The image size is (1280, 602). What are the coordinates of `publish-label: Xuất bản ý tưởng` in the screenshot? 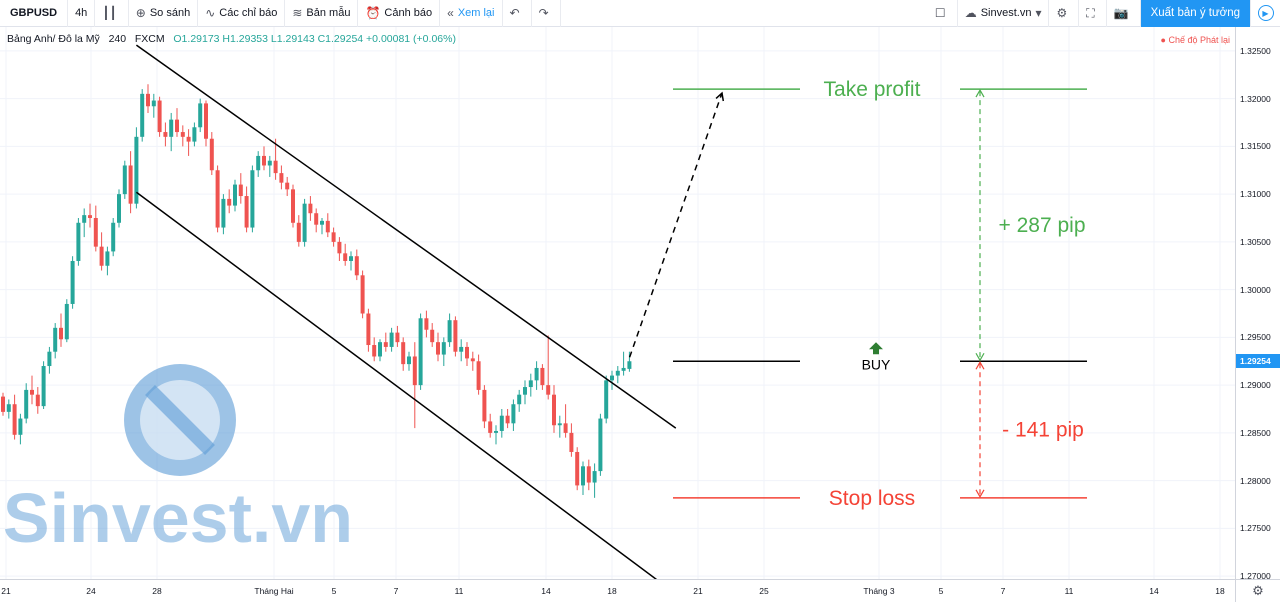 It's located at (1195, 13).